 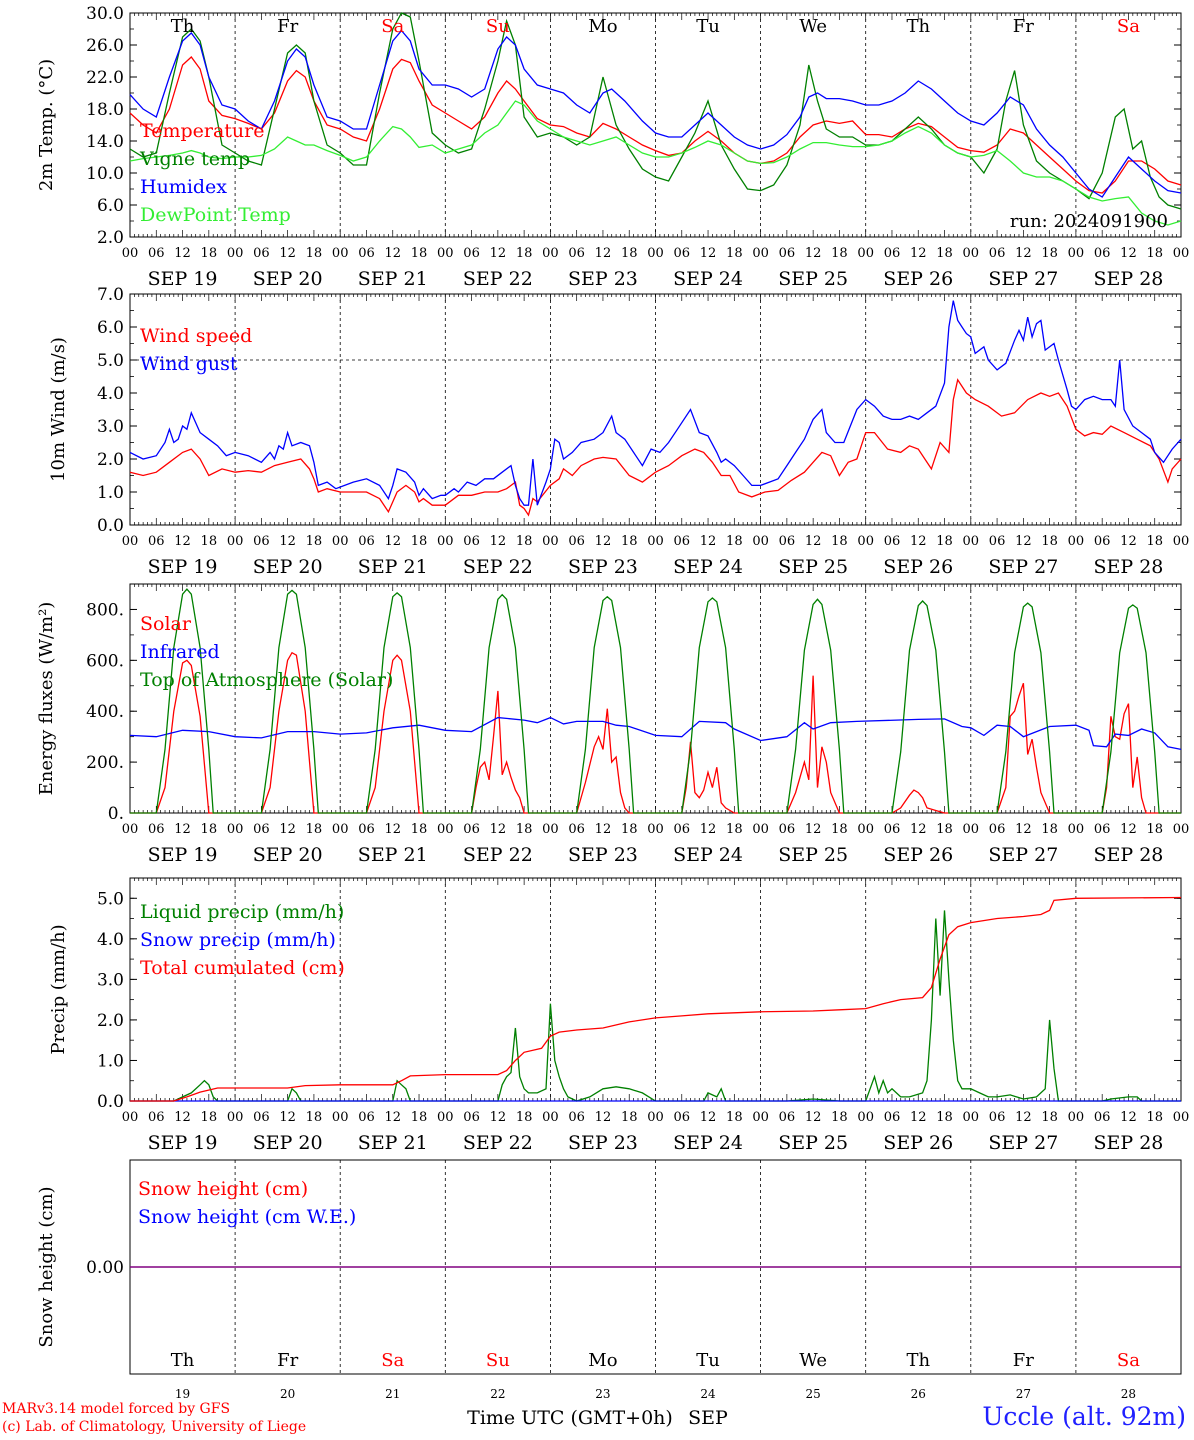 I want to click on date-label: SEP 22, so click(x=498, y=855).